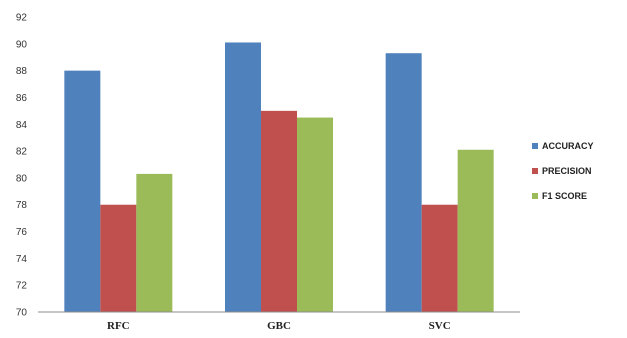  Describe the element at coordinates (243, 177) in the screenshot. I see `bar-accuracy-gbc` at that location.